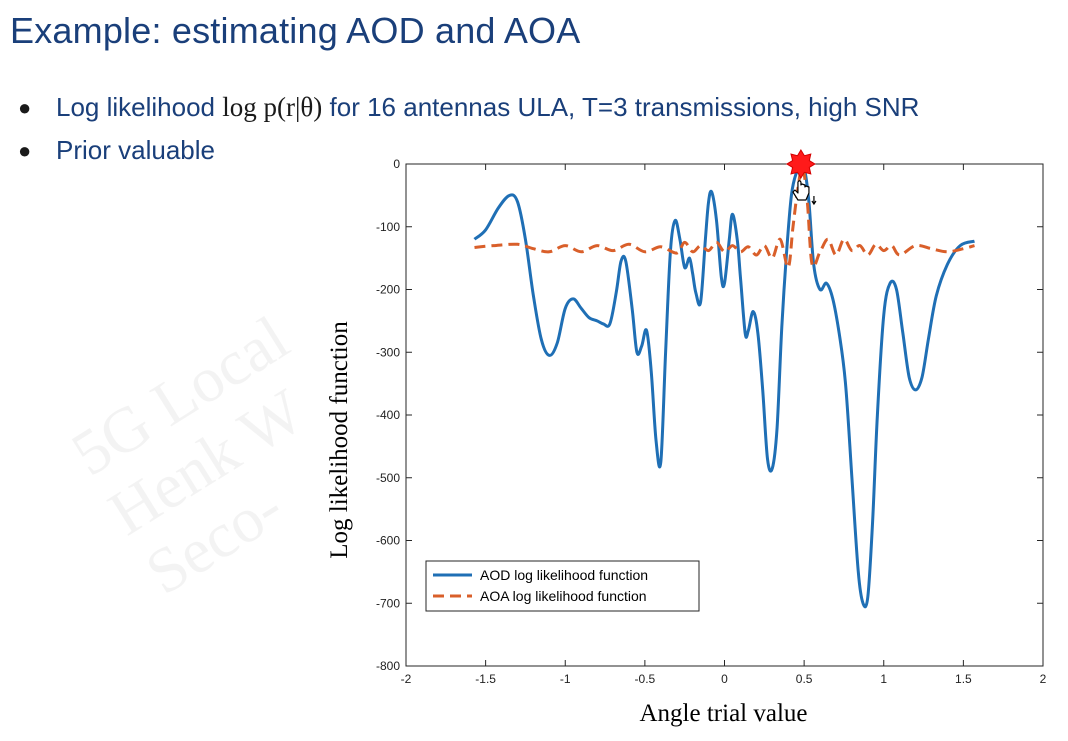 This screenshot has width=1068, height=741. What do you see at coordinates (724, 679) in the screenshot?
I see `x-tick-label: 0` at bounding box center [724, 679].